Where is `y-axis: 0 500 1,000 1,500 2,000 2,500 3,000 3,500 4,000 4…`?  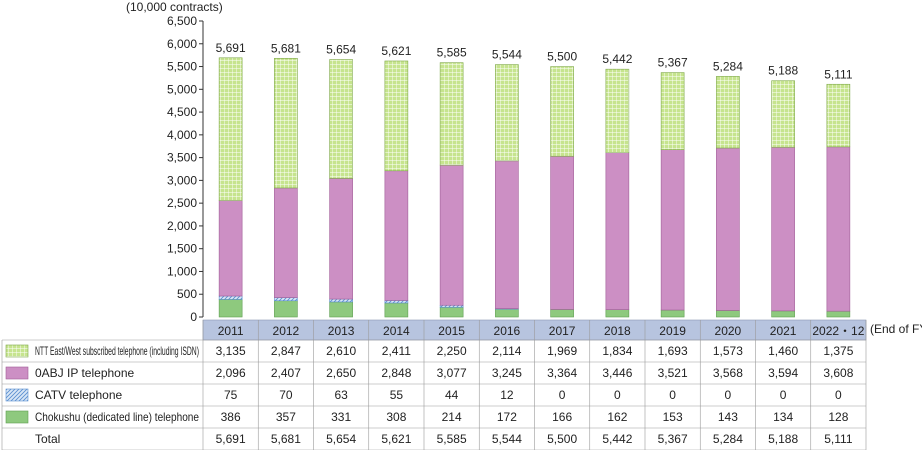 y-axis: 0 500 1,000 1,500 2,000 2,500 3,000 3,500 4,000 4… is located at coordinates (185, 169).